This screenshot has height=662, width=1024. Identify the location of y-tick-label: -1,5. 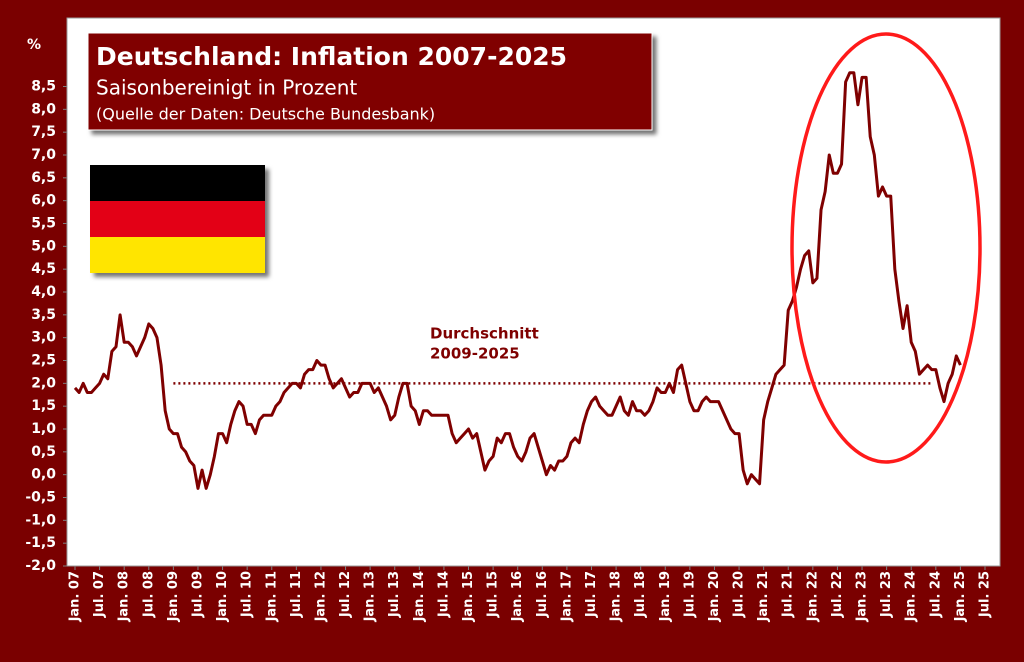
(40, 543).